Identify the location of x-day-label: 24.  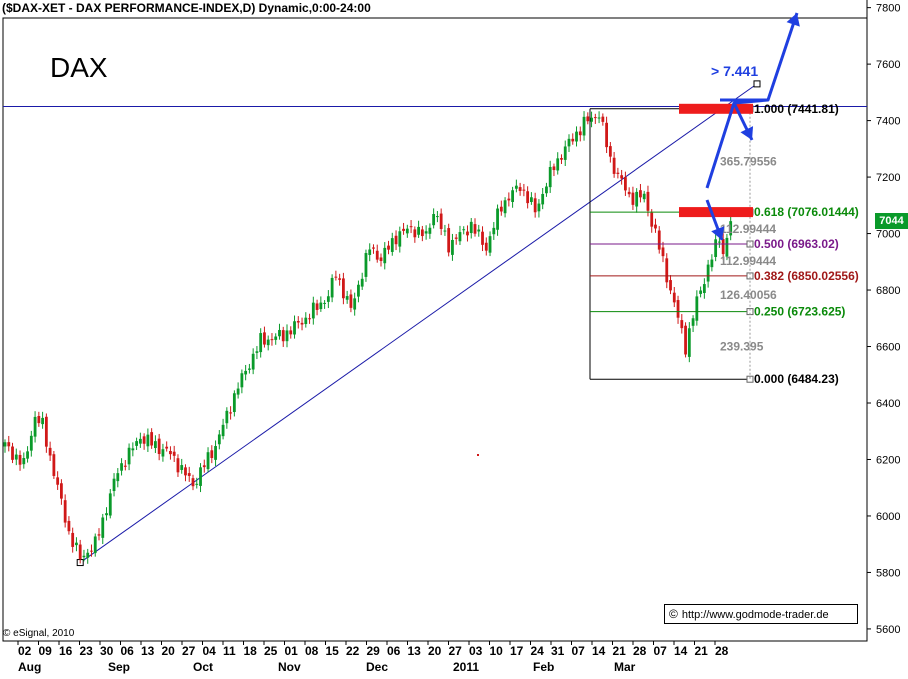
(538, 651).